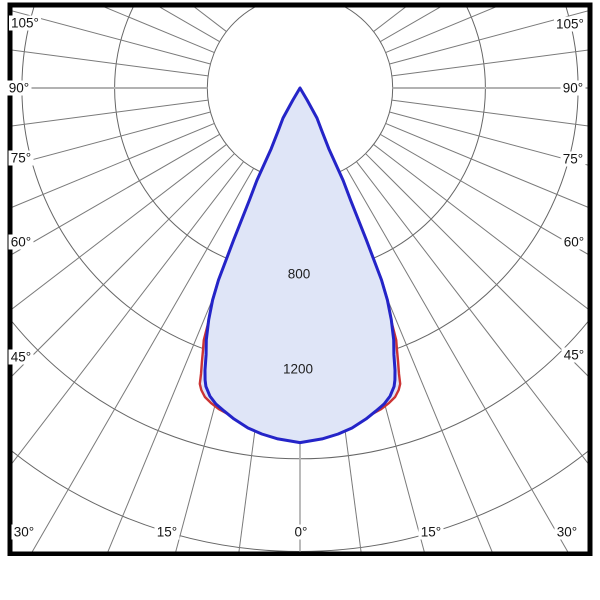  What do you see at coordinates (300, 578) in the screenshot?
I see `legend-bar: cd/klm C0 - C180 C90 - C270 η = 100%` at bounding box center [300, 578].